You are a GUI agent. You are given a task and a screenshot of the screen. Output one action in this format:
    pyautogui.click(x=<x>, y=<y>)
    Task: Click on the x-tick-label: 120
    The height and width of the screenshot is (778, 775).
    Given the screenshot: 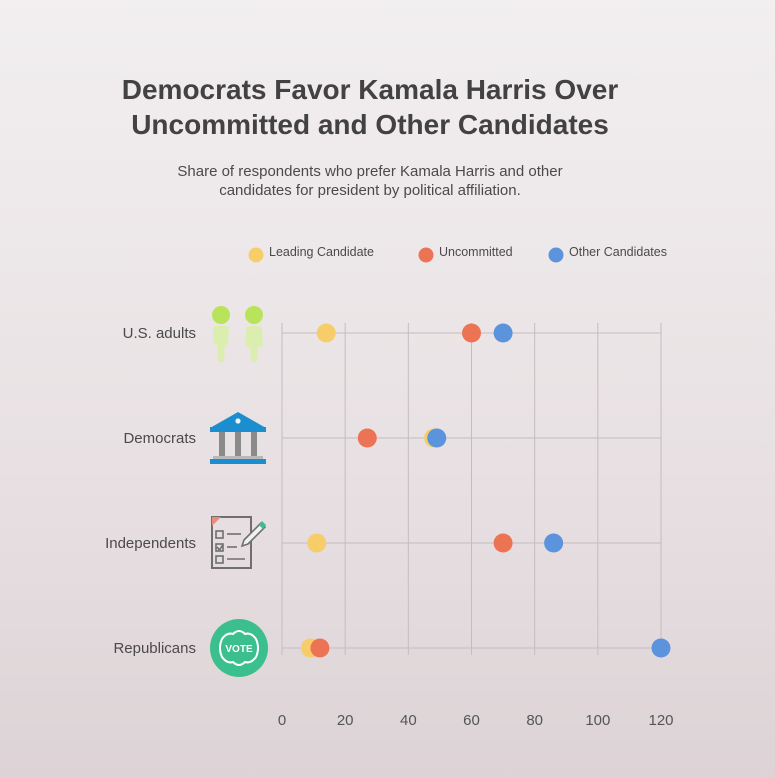 What is the action you would take?
    pyautogui.click(x=660, y=720)
    